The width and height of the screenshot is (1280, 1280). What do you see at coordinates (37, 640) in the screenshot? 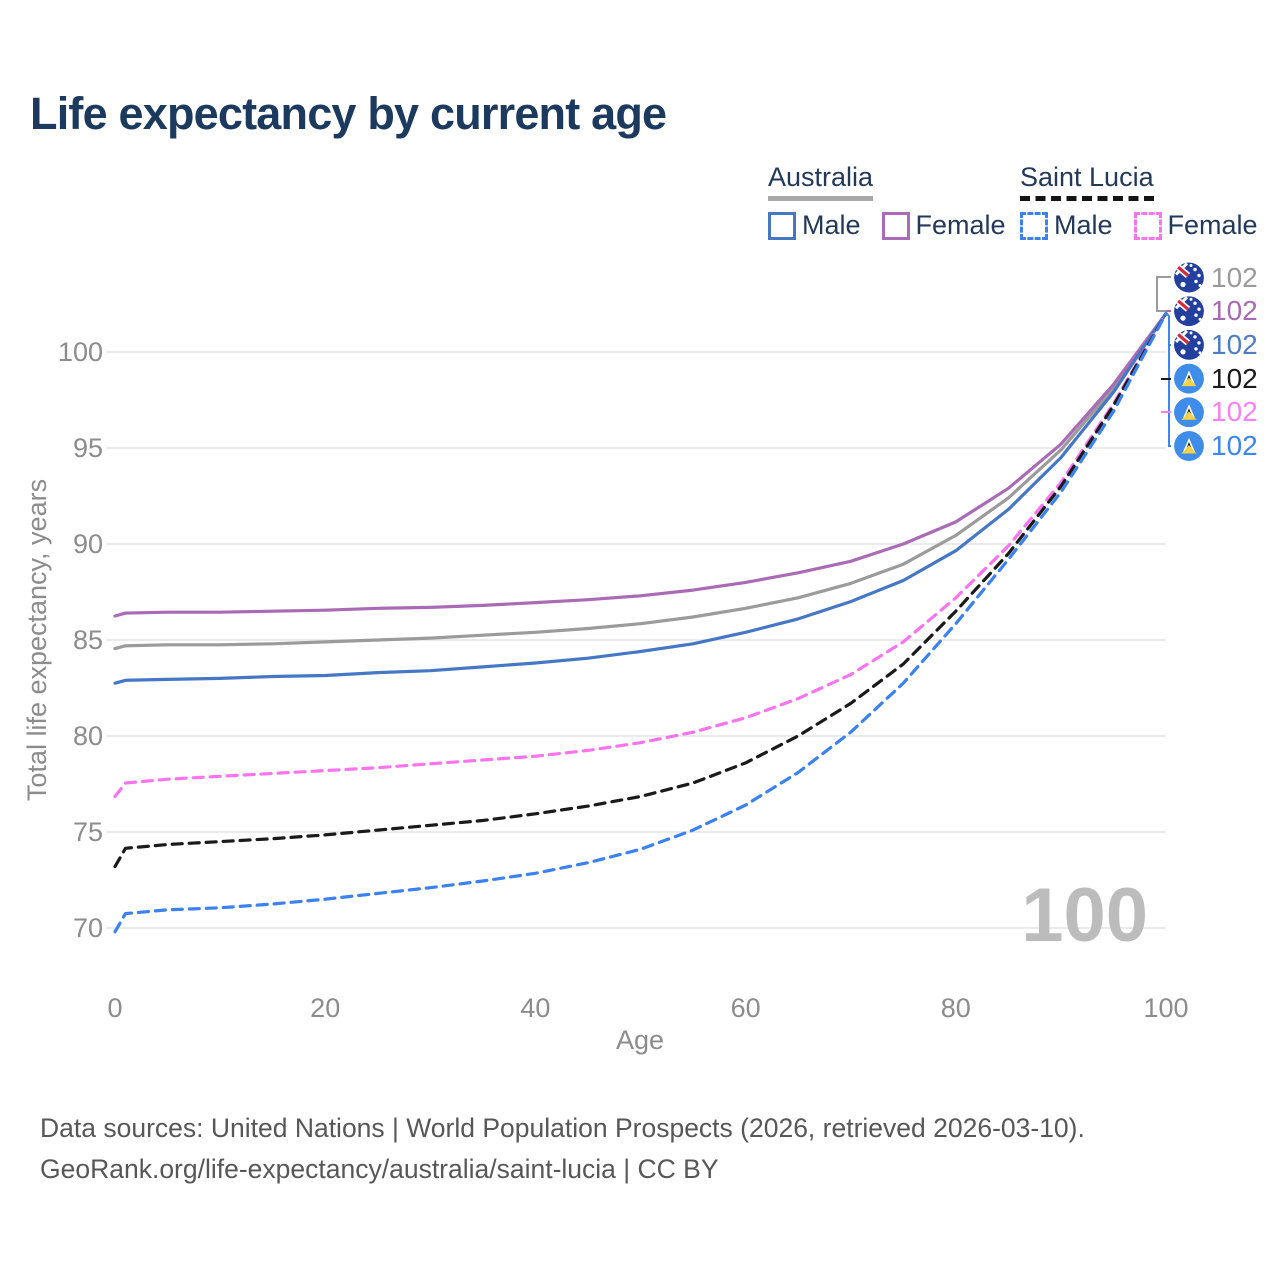
I see `y-axis-title: Total life expectancy, years` at bounding box center [37, 640].